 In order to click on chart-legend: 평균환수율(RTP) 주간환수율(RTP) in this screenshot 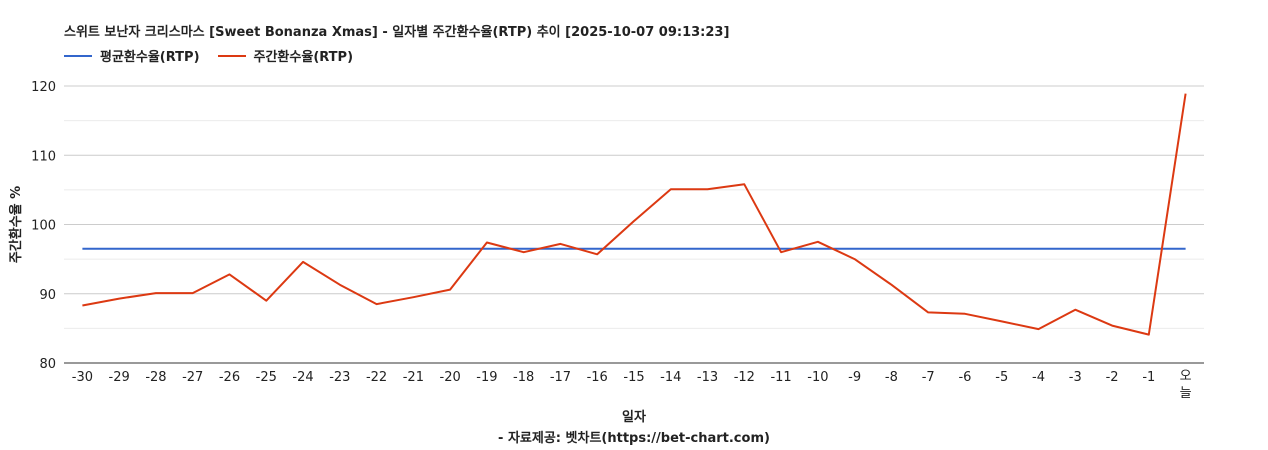, I will do `click(217, 55)`.